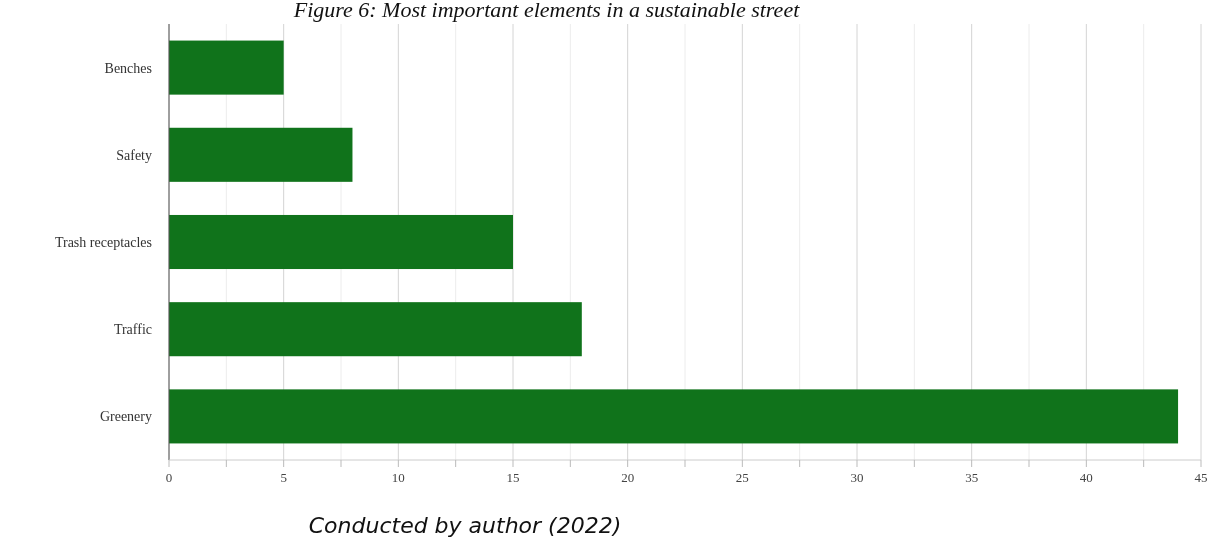 The image size is (1213, 543). I want to click on x-tick-label: 20, so click(628, 477).